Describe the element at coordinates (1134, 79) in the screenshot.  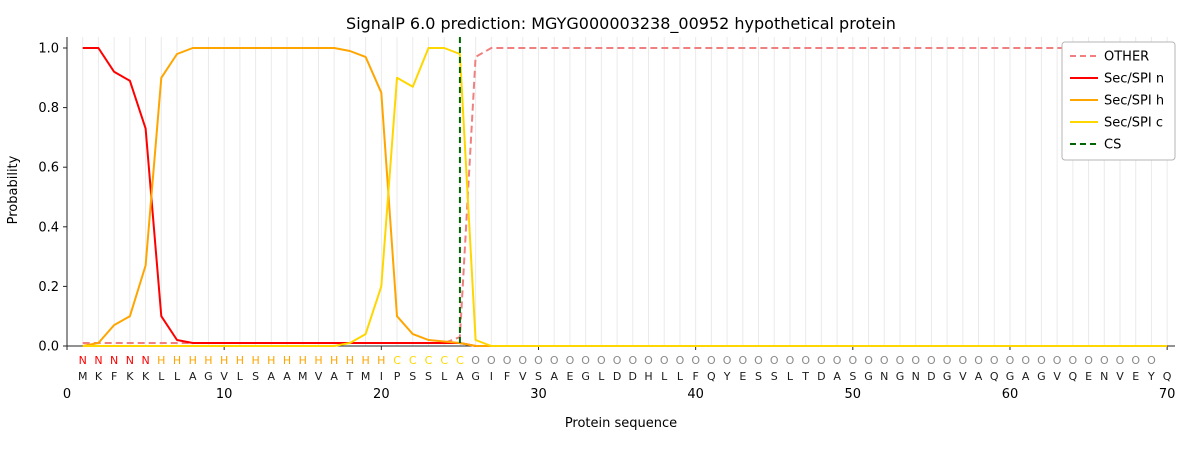
I see `legend-label: Sec/SPI n` at that location.